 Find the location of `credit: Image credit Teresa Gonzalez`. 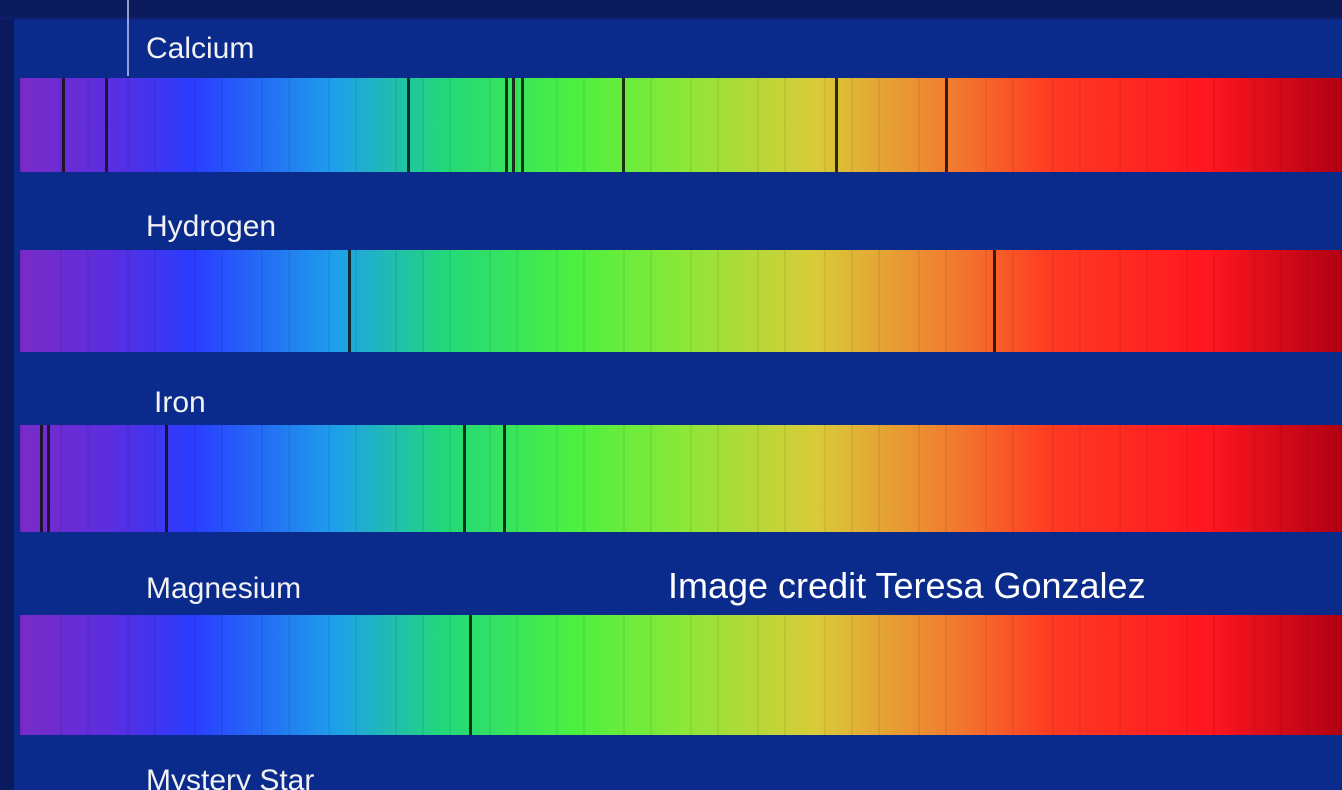

credit: Image credit Teresa Gonzalez is located at coordinates (907, 585).